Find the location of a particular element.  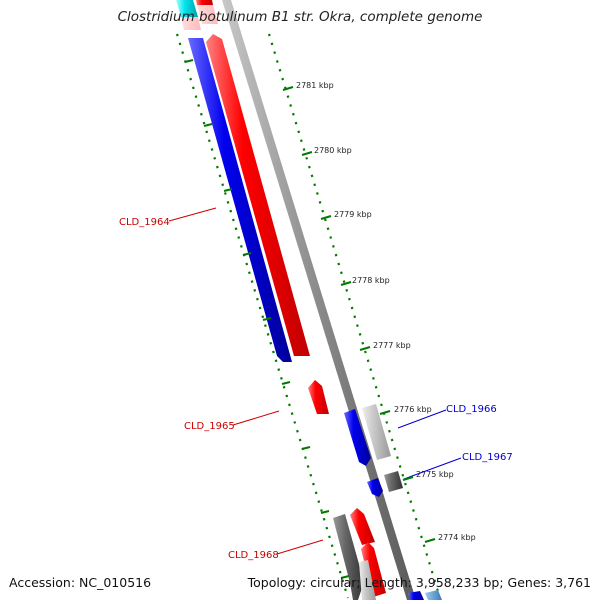

gene-pink-top2 is located at coordinates (207, 14).